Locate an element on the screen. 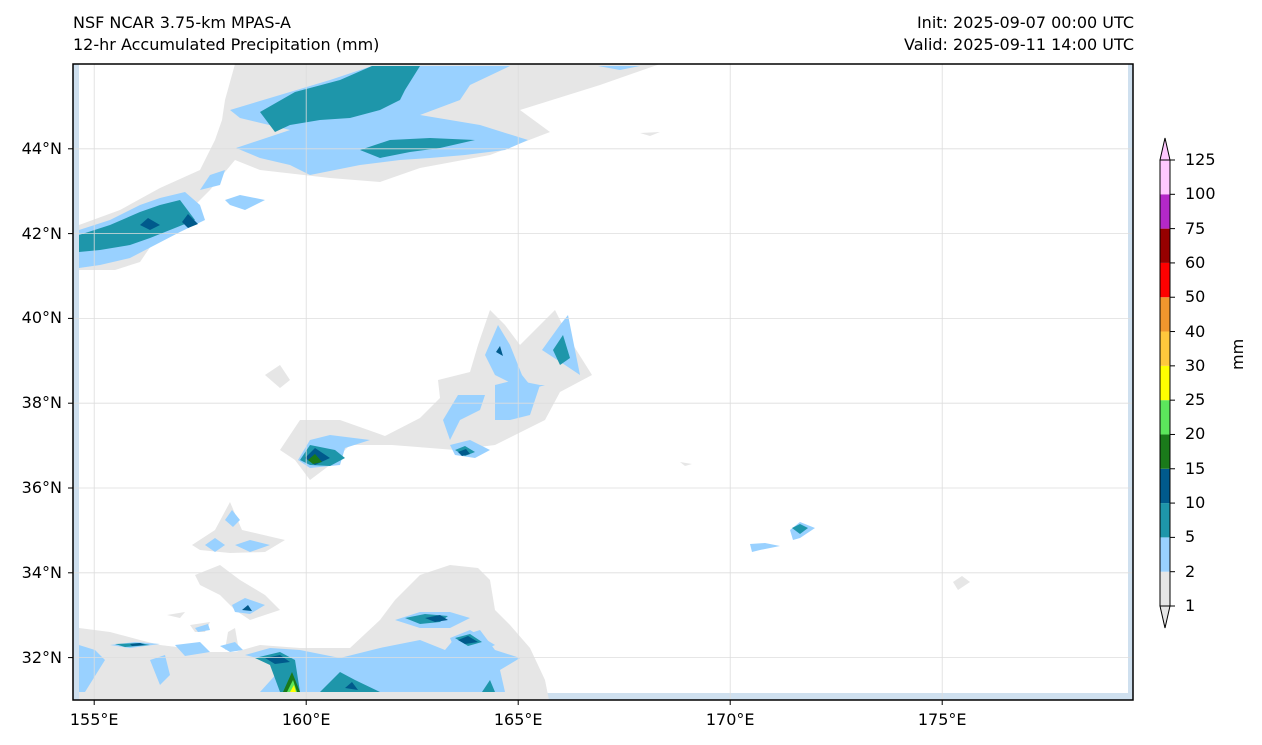 The width and height of the screenshot is (1262, 745). colorbar-extend-min is located at coordinates (1165, 617).